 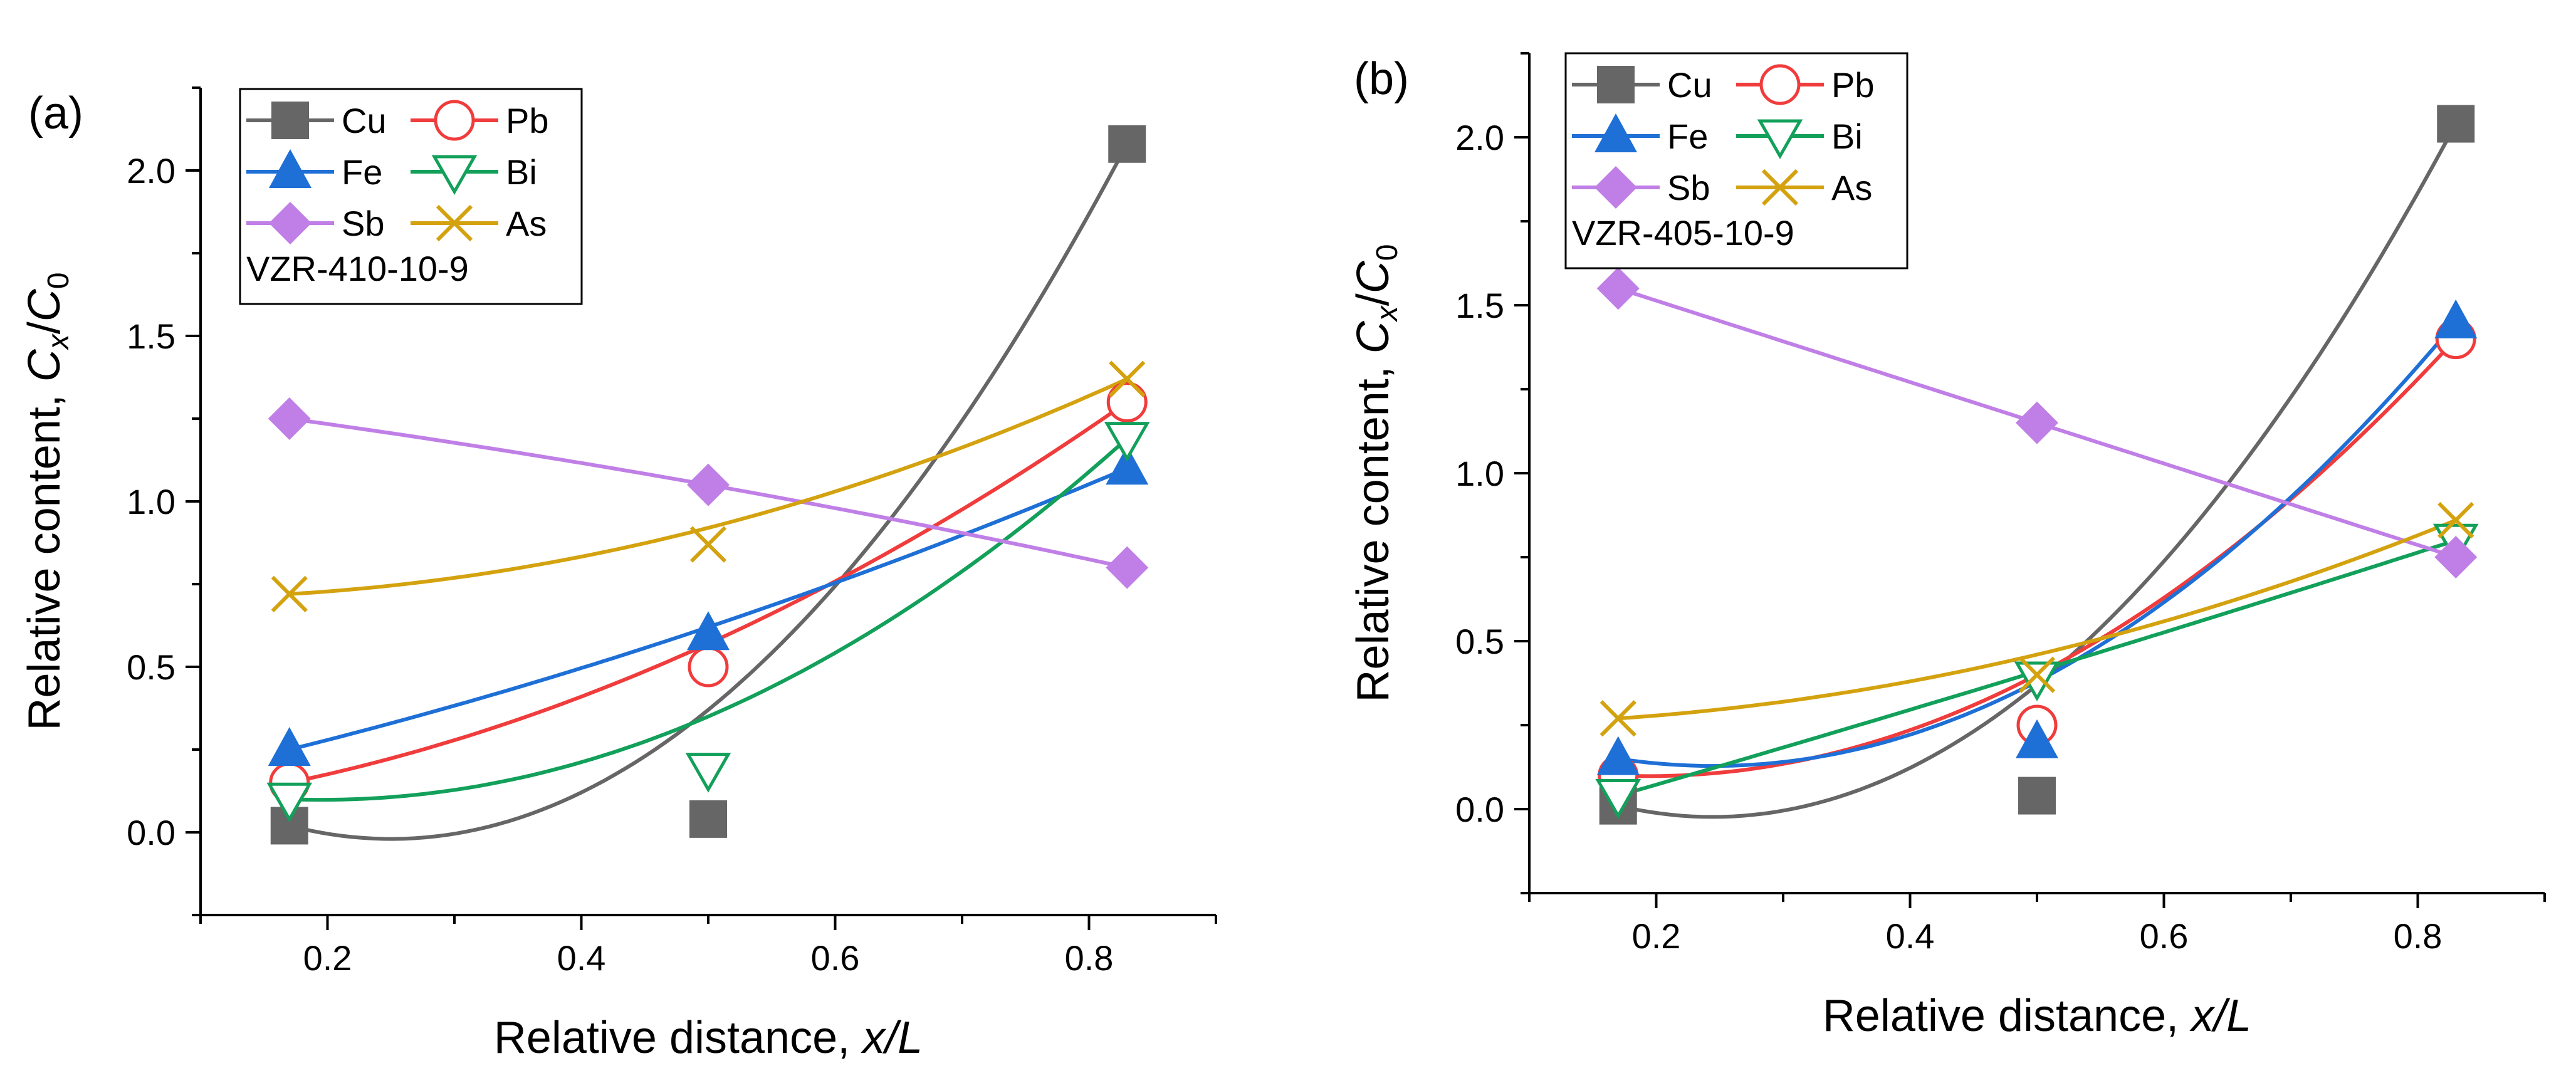 What do you see at coordinates (1656, 936) in the screenshot?
I see `x-tick-label: 0.2` at bounding box center [1656, 936].